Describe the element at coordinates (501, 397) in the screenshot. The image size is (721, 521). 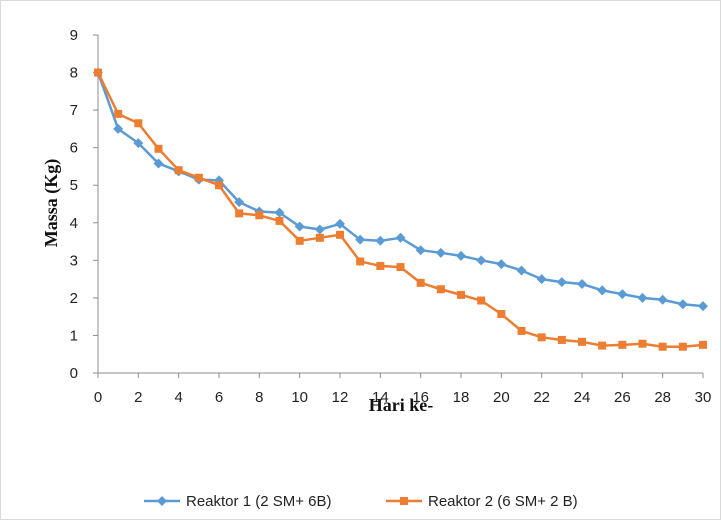
I see `x-tick-label: 20` at that location.